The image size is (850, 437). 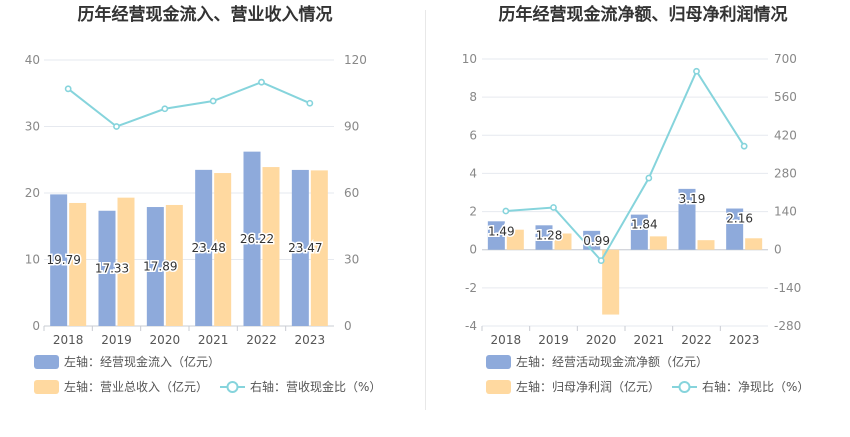 I want to click on y-left-tick-label: -4, so click(x=471, y=326).